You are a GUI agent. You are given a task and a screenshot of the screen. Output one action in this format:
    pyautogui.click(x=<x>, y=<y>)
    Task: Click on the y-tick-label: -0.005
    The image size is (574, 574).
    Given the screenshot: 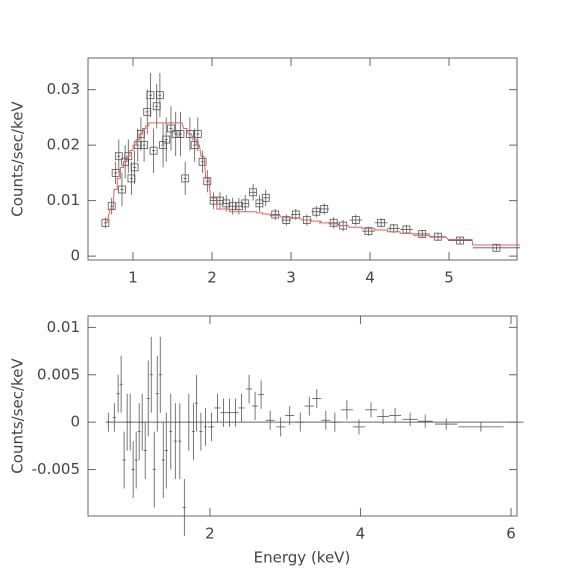 What is the action you would take?
    pyautogui.click(x=56, y=469)
    